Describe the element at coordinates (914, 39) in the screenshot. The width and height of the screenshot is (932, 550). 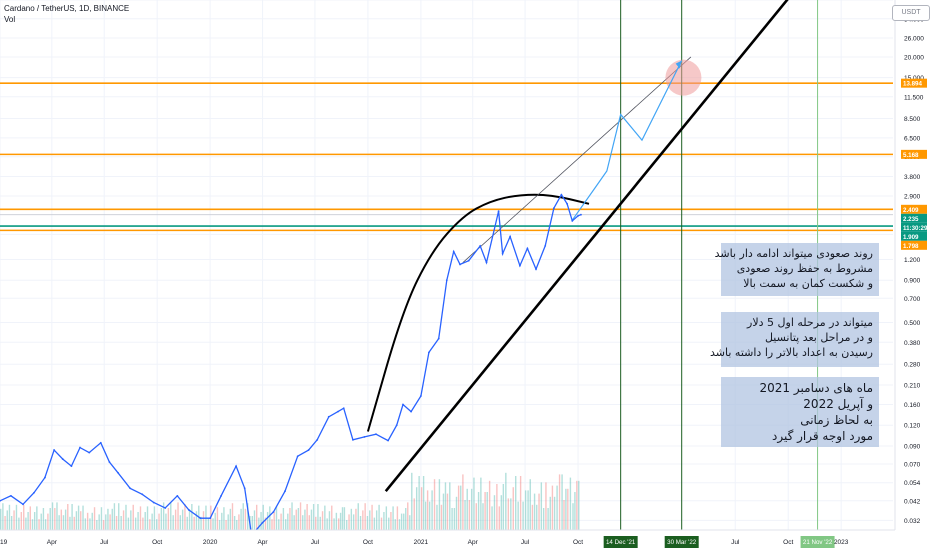
I see `y-tick-label: 26.000` at that location.